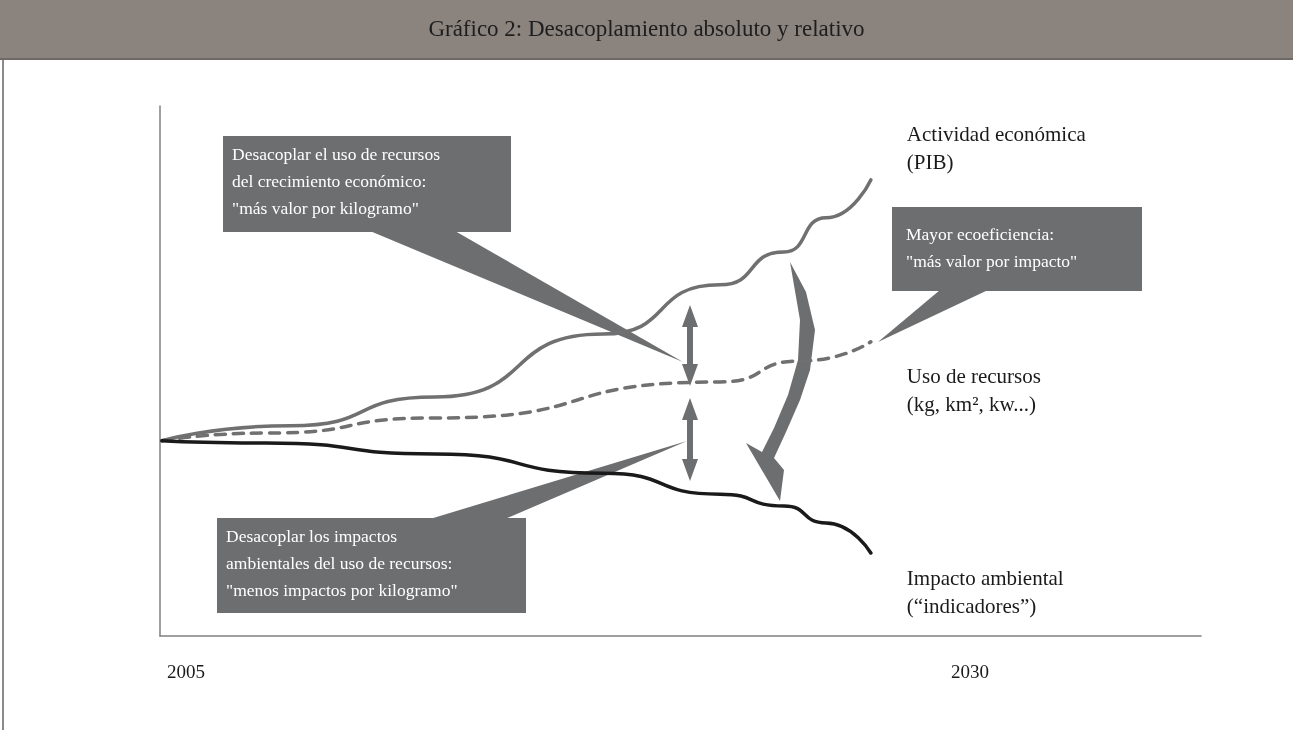  Describe the element at coordinates (985, 591) in the screenshot. I see `series-label: Impacto ambiental (“indicadores”)` at that location.